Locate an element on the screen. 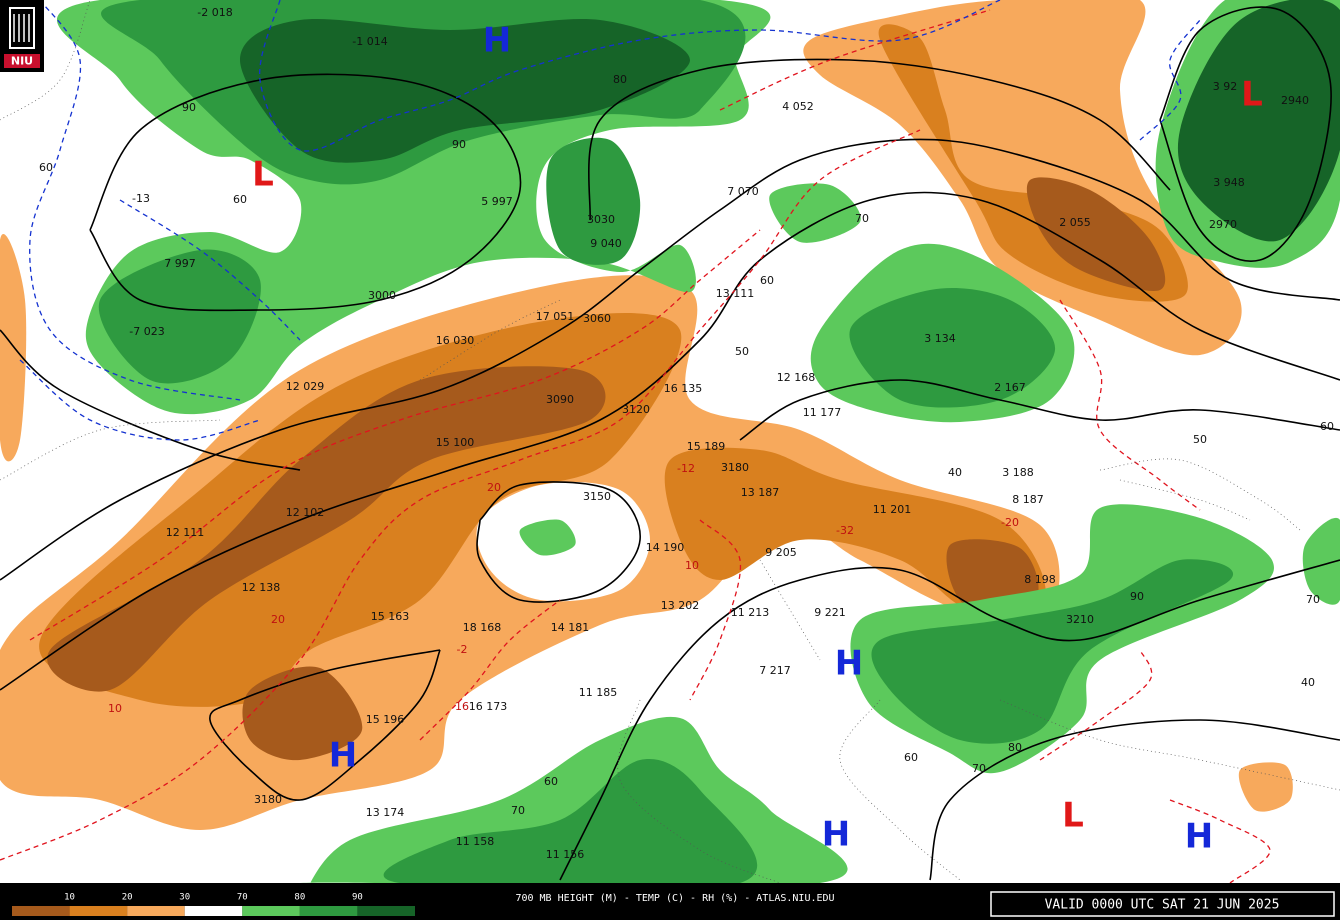 The width and height of the screenshot is (1340, 920). legend-label: 80 is located at coordinates (299, 898).